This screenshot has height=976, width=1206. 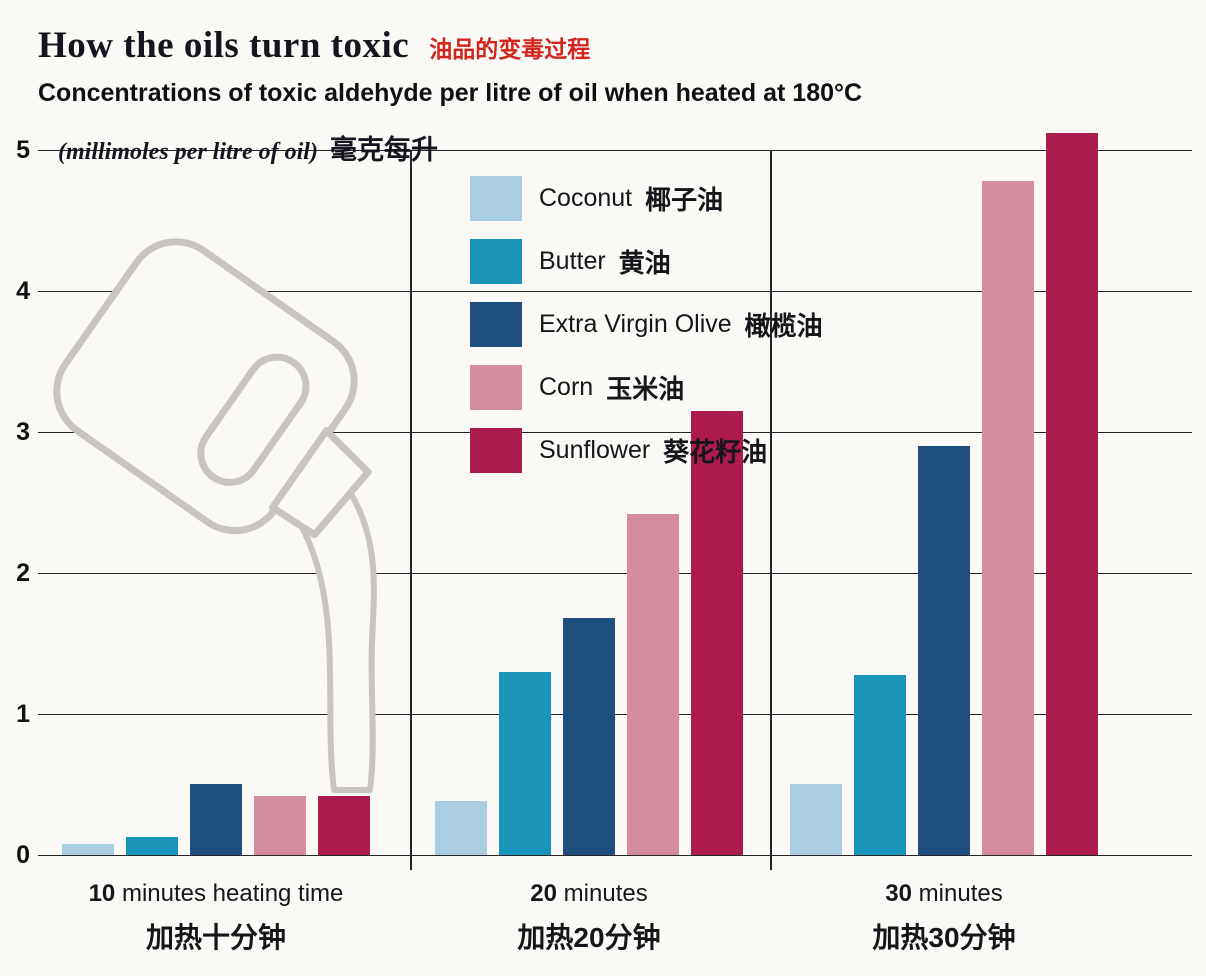 I want to click on bar-sunflower-10min, so click(x=344, y=825).